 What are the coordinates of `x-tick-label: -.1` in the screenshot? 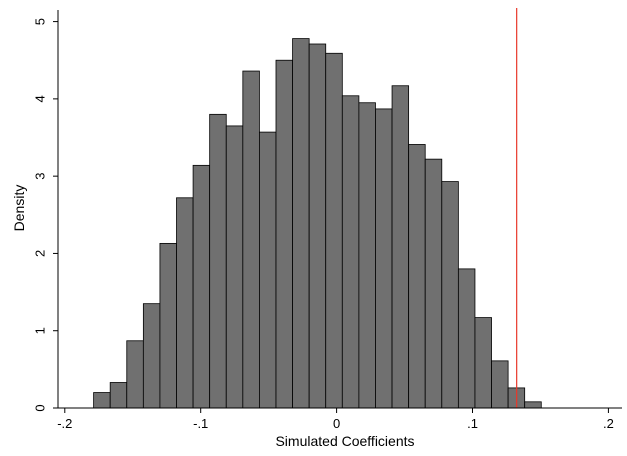 It's located at (200, 423).